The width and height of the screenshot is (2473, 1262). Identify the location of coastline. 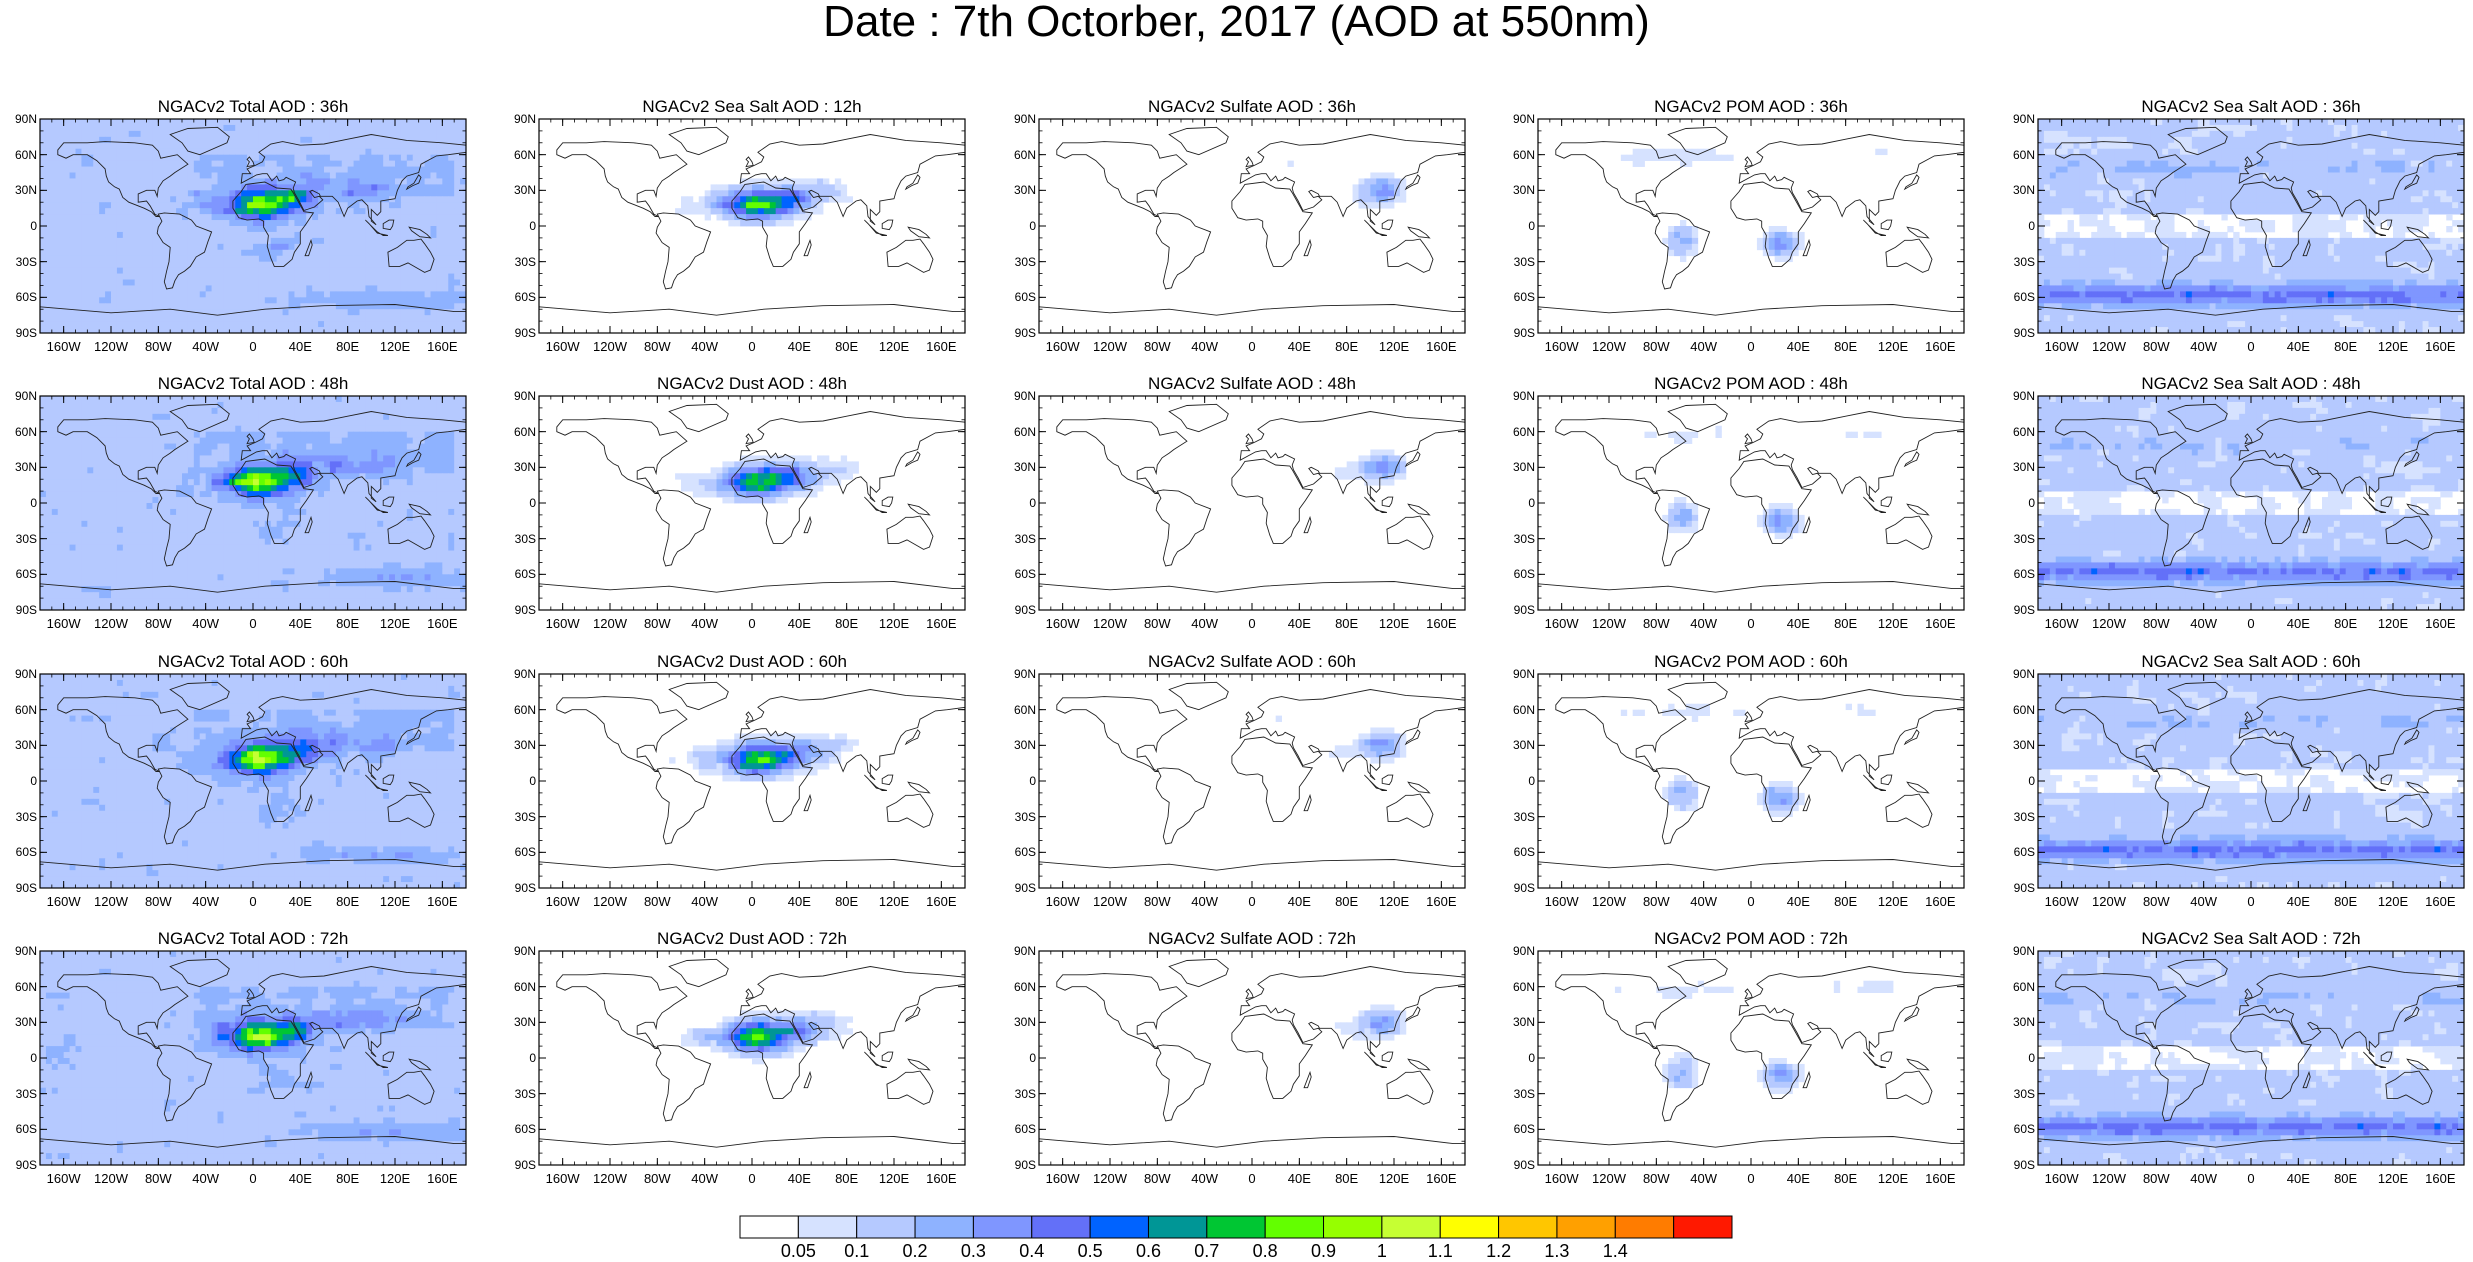
(1911, 182).